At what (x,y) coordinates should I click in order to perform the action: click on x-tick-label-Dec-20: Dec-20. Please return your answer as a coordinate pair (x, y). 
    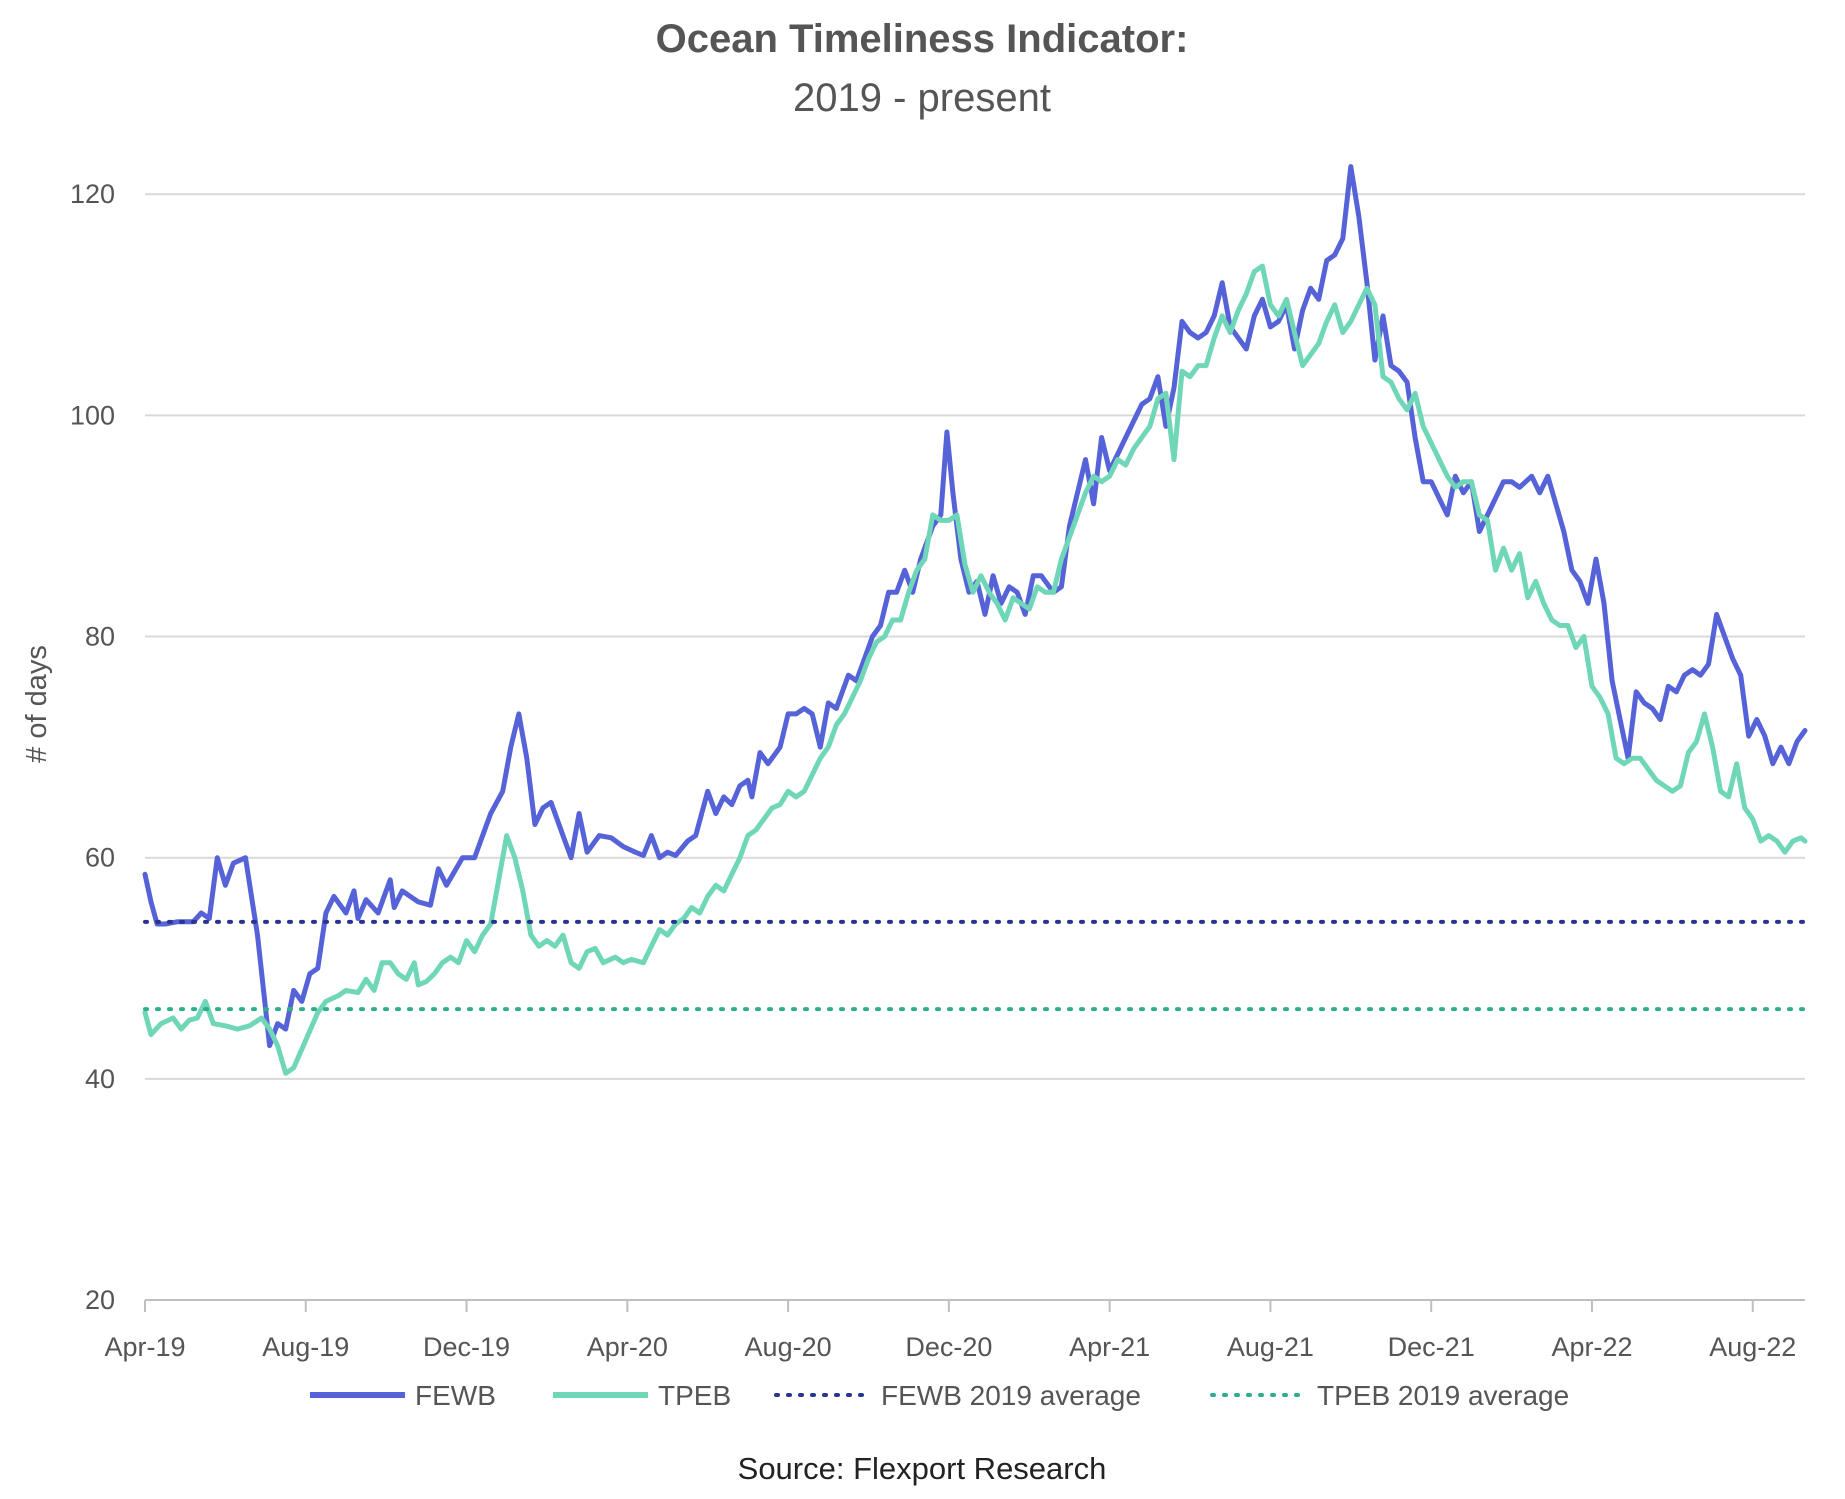
    Looking at the image, I should click on (948, 1347).